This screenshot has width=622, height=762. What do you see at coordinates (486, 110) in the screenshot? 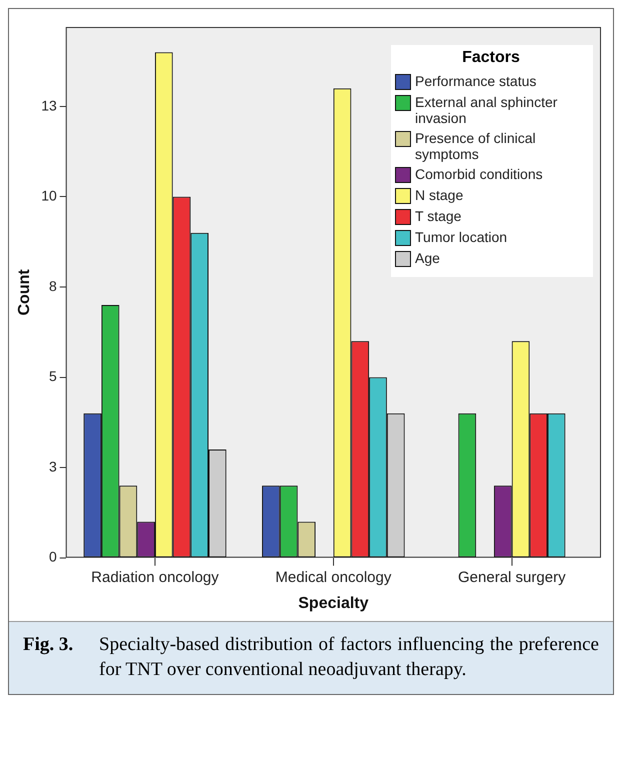
I see `legend-label: External anal sphincter invasion` at bounding box center [486, 110].